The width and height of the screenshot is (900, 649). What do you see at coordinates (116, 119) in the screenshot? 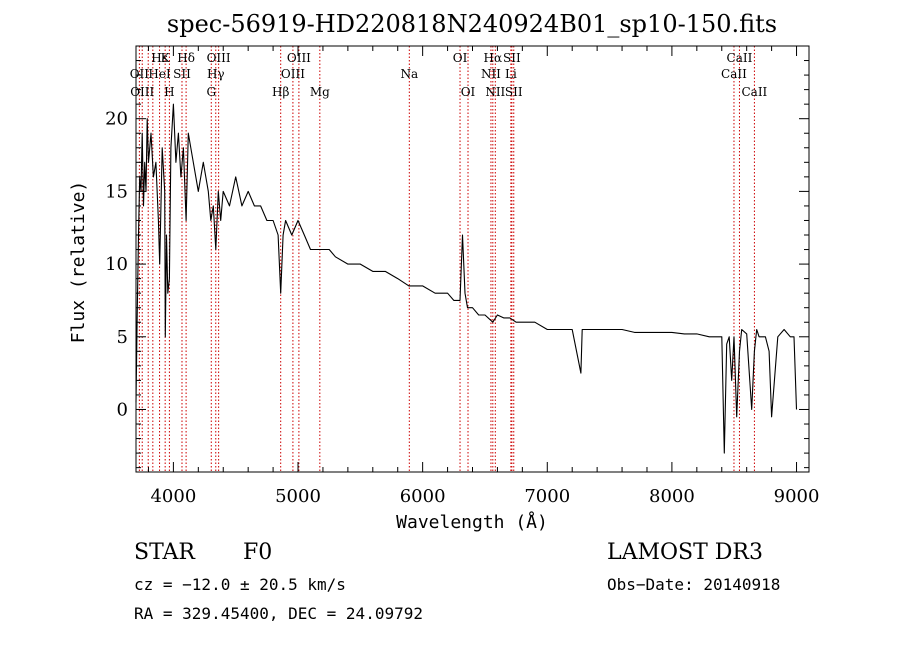
I see `y-tick-label: 20` at bounding box center [116, 119].